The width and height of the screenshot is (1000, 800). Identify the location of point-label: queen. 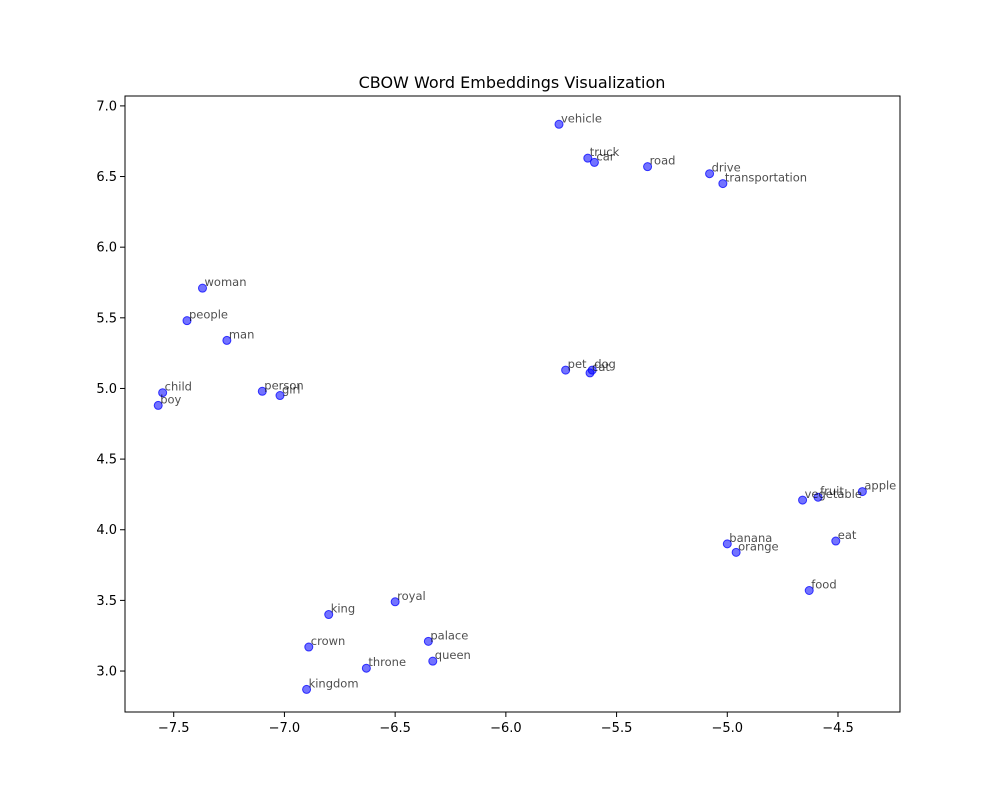
(453, 655).